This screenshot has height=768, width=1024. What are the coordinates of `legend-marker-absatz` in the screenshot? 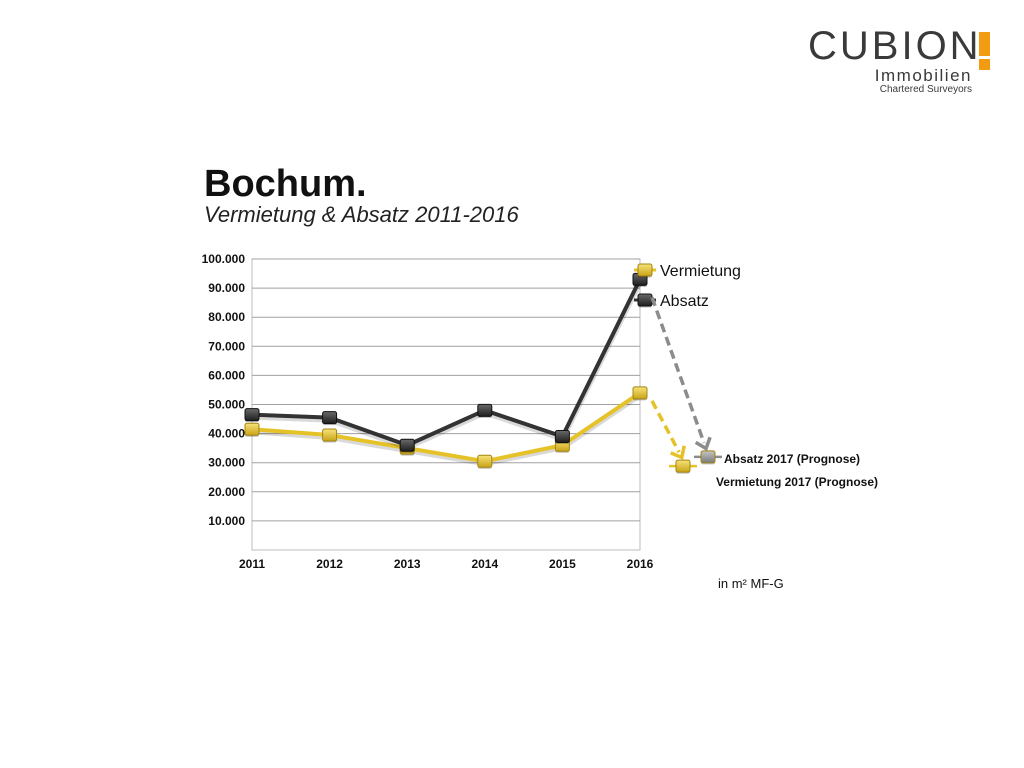 It's located at (645, 300).